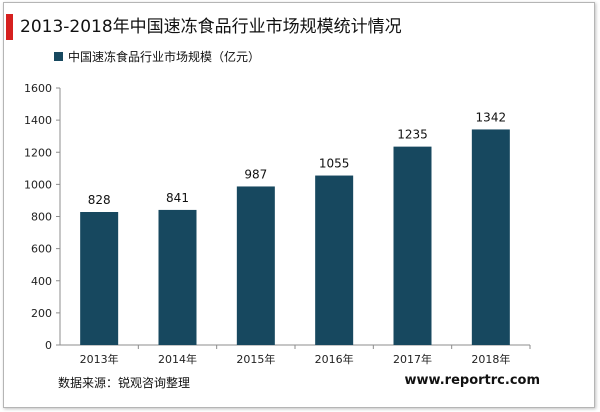 The height and width of the screenshot is (412, 600). What do you see at coordinates (58, 56) in the screenshot?
I see `legend-swatch` at bounding box center [58, 56].